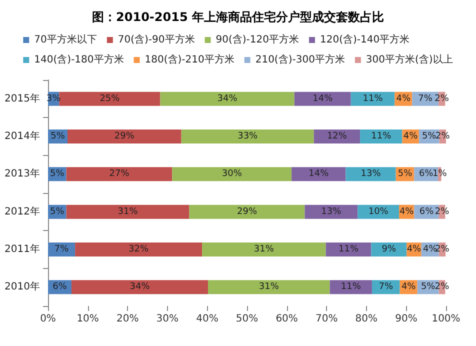 This screenshot has width=476, height=346. What do you see at coordinates (247, 319) in the screenshot?
I see `x-tick-label: 50%` at bounding box center [247, 319].